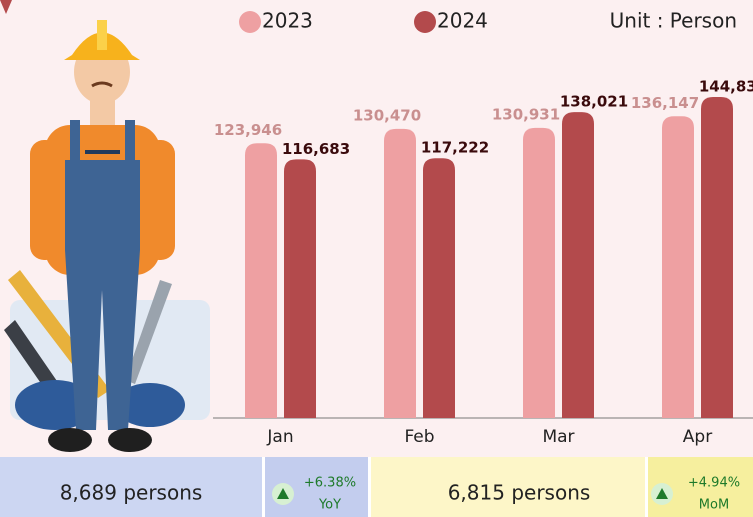 This screenshot has width=753, height=517. Describe the element at coordinates (594, 102) in the screenshot. I see `value-label: 138,021` at that location.